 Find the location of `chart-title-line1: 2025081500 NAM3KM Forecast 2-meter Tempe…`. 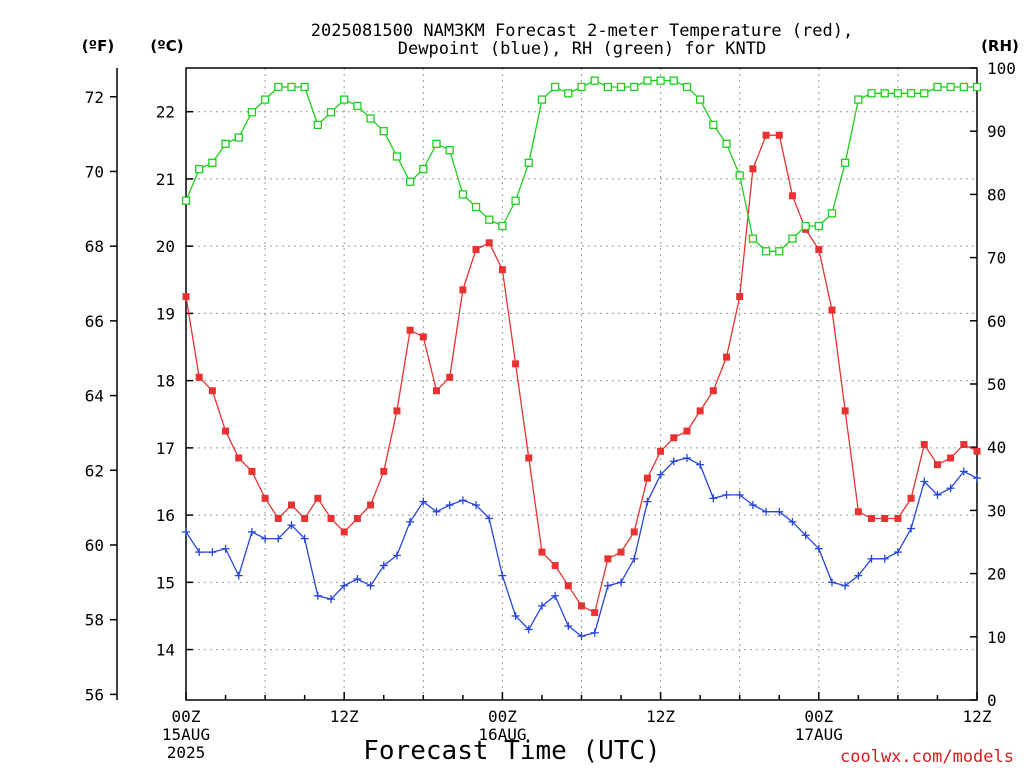

chart-title-line1: 2025081500 NAM3KM Forecast 2-meter Tempe… is located at coordinates (582, 31).